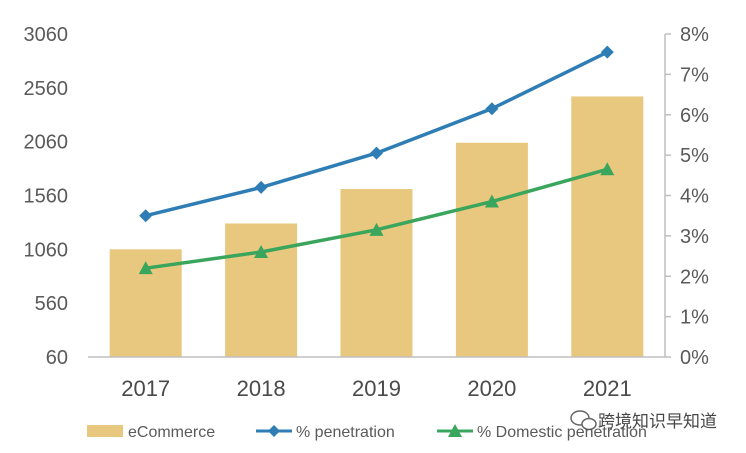  Describe the element at coordinates (376, 273) in the screenshot. I see `bar-2019` at that location.